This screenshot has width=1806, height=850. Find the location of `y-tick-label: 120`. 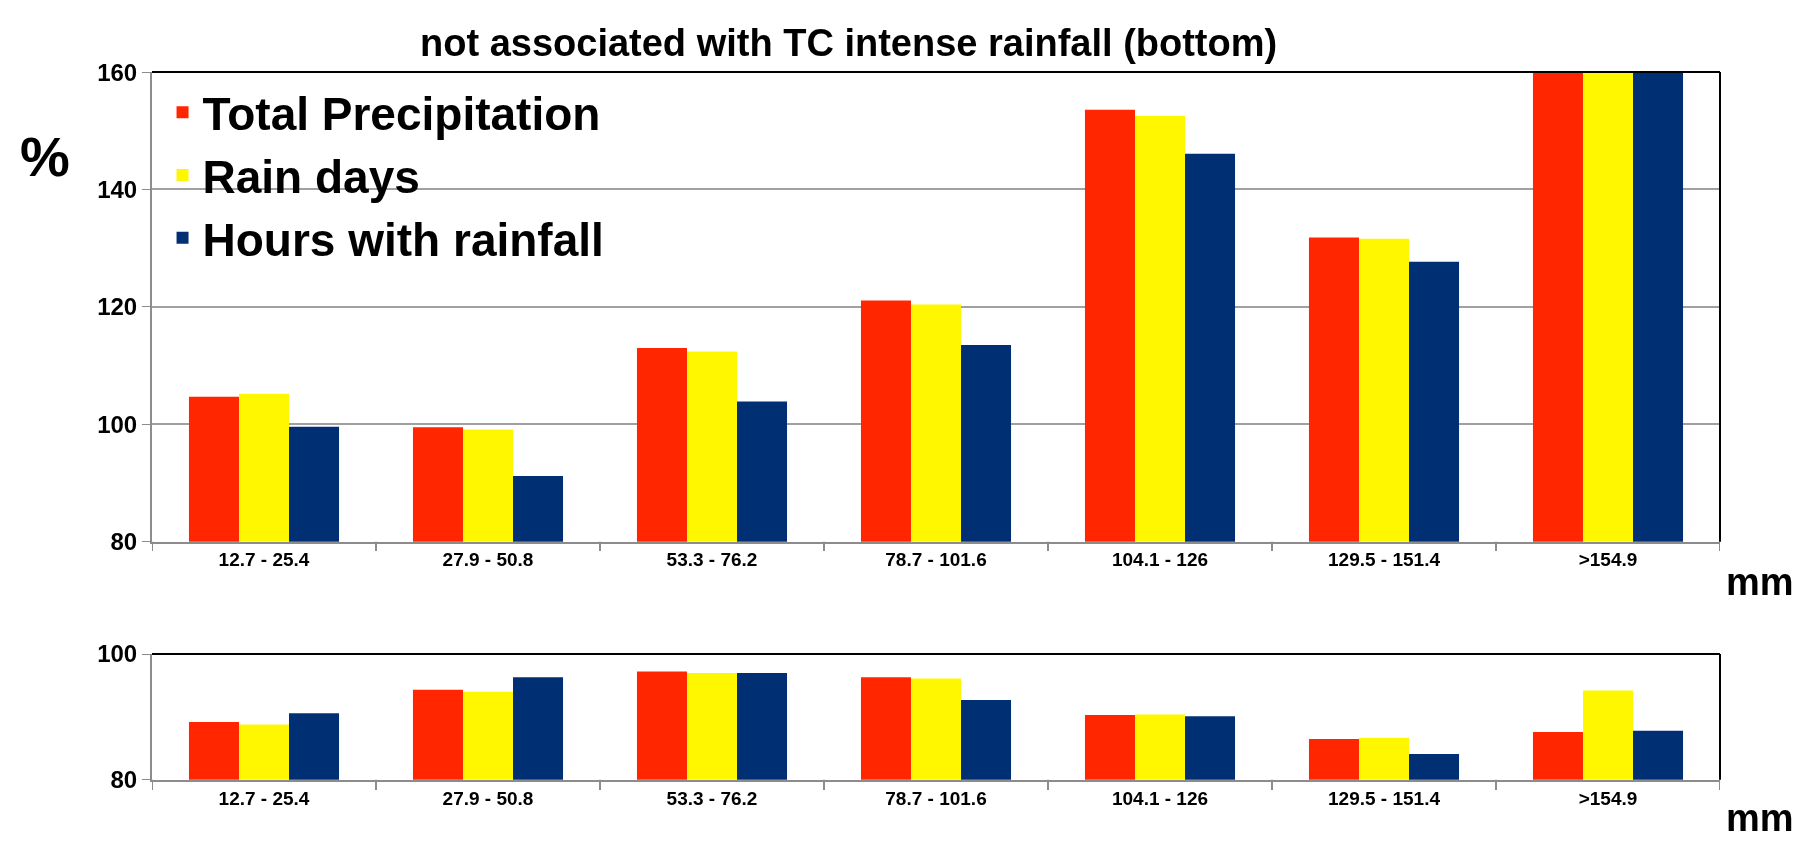

y-tick-label: 120 is located at coordinates (117, 307).